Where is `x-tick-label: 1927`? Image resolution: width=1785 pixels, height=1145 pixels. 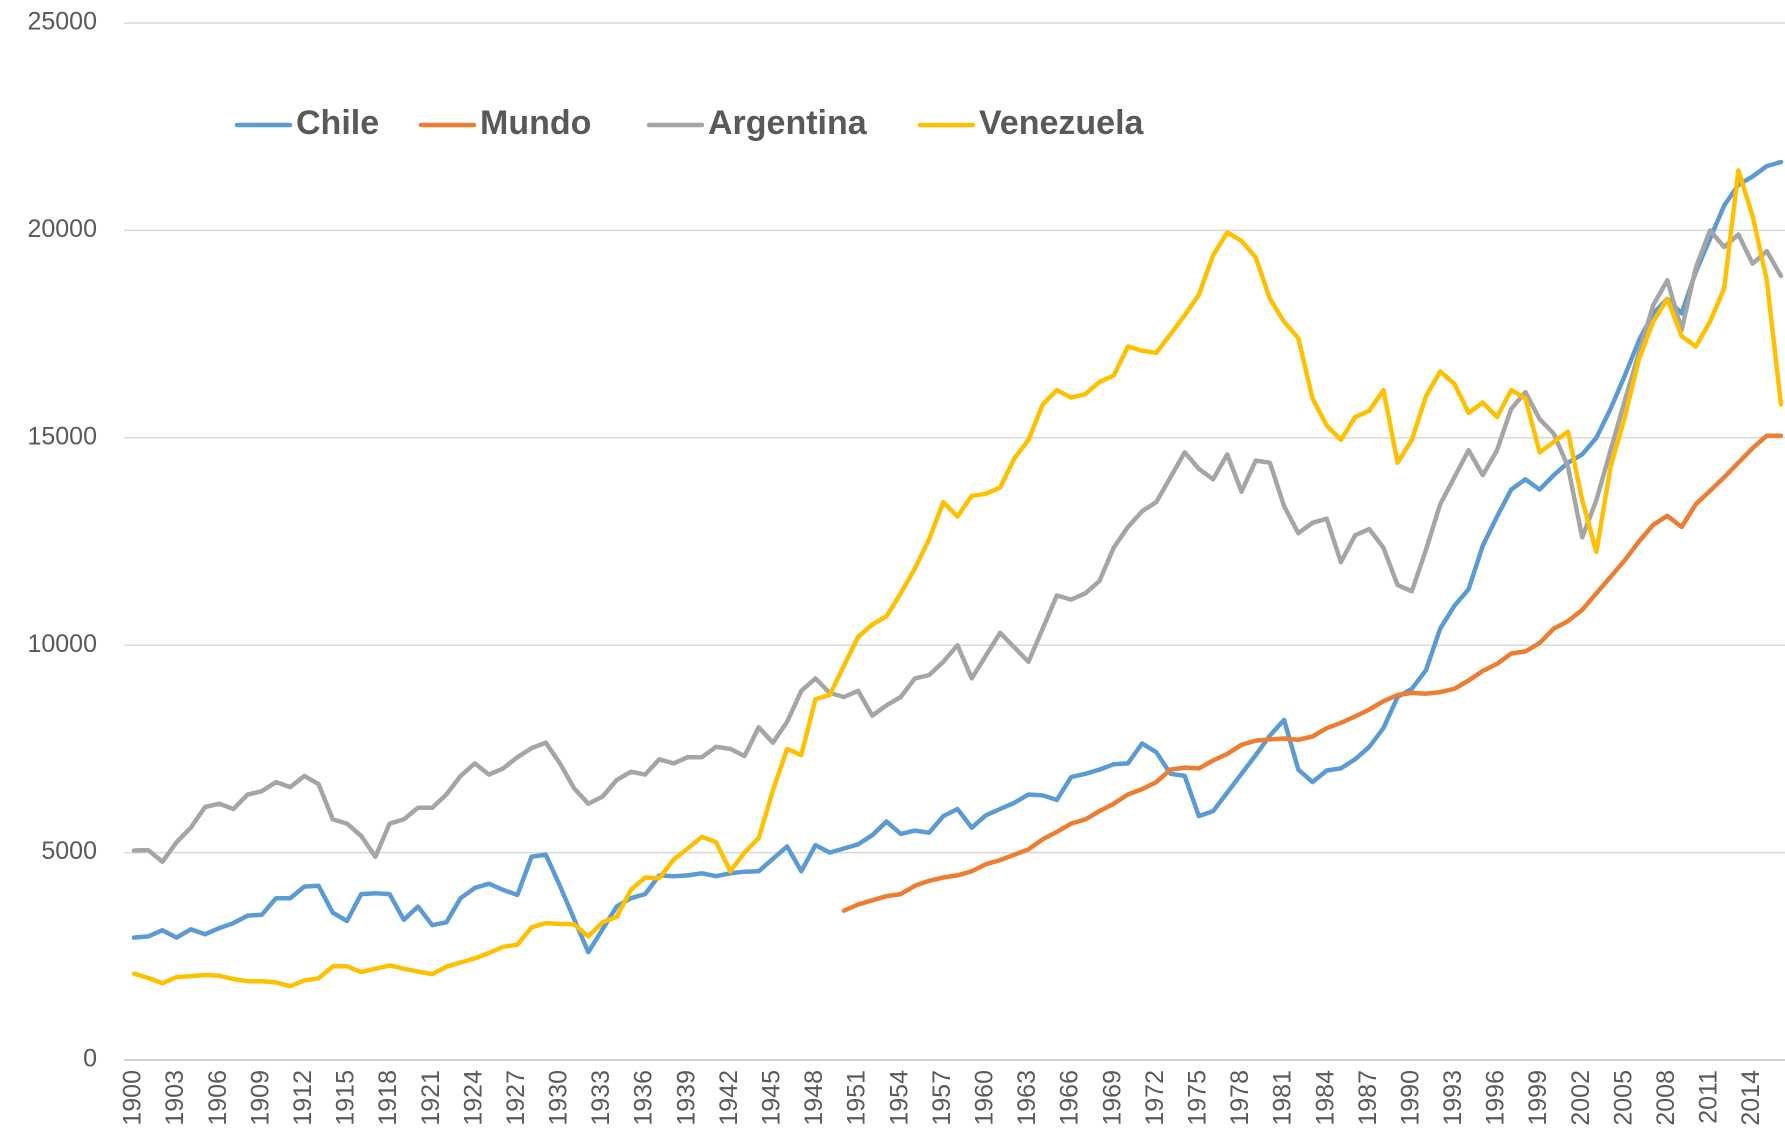
x-tick-label: 1927 is located at coordinates (516, 1098).